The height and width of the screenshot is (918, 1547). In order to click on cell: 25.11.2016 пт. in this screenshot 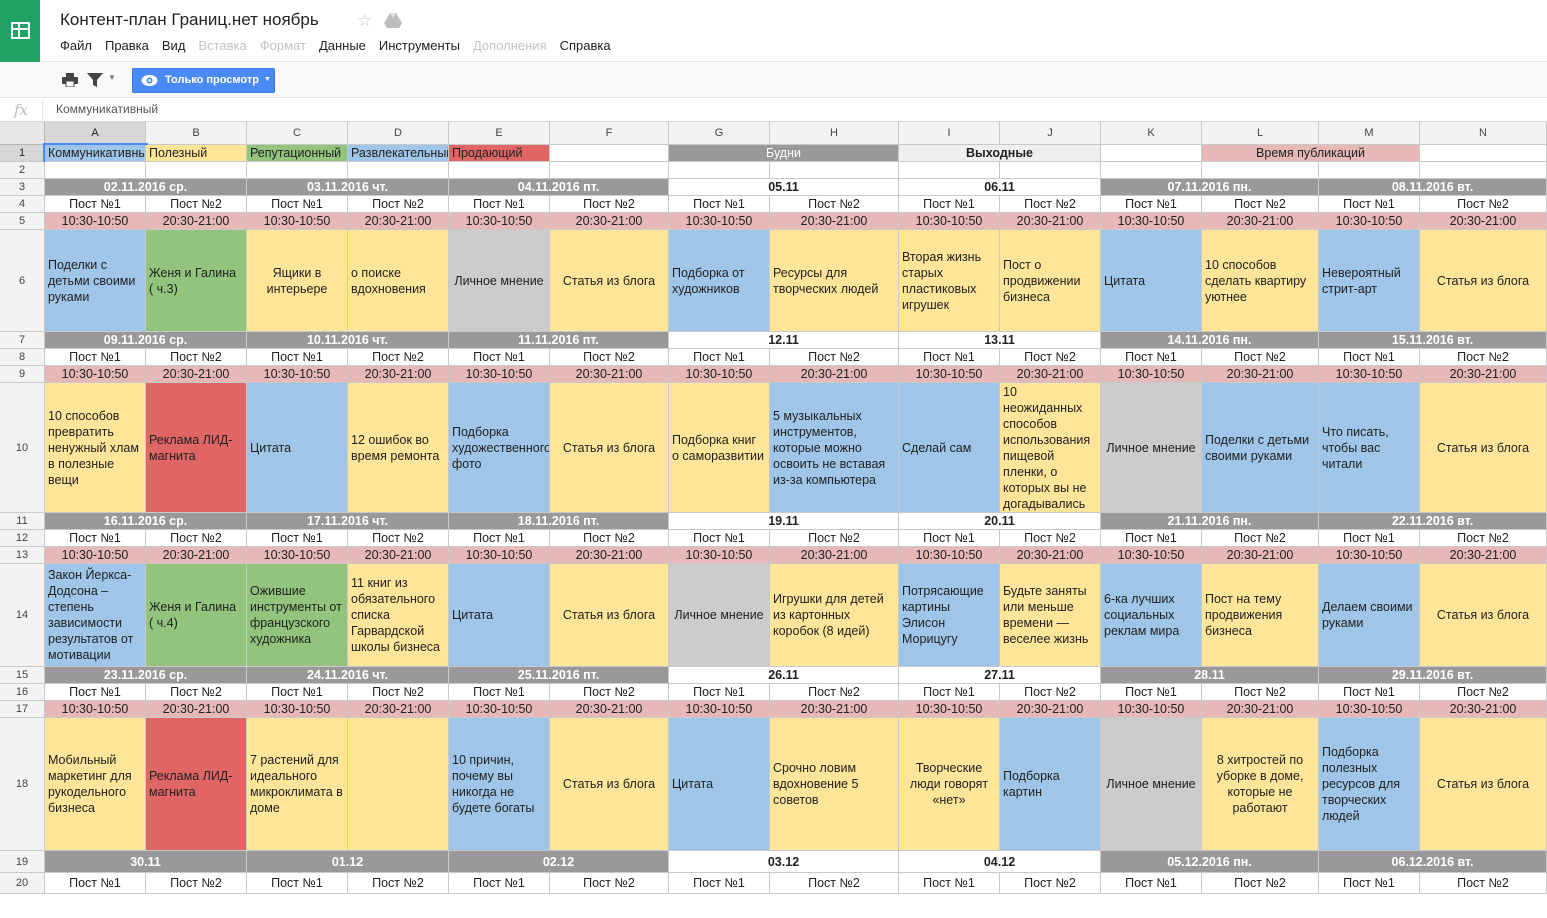, I will do `click(559, 675)`.